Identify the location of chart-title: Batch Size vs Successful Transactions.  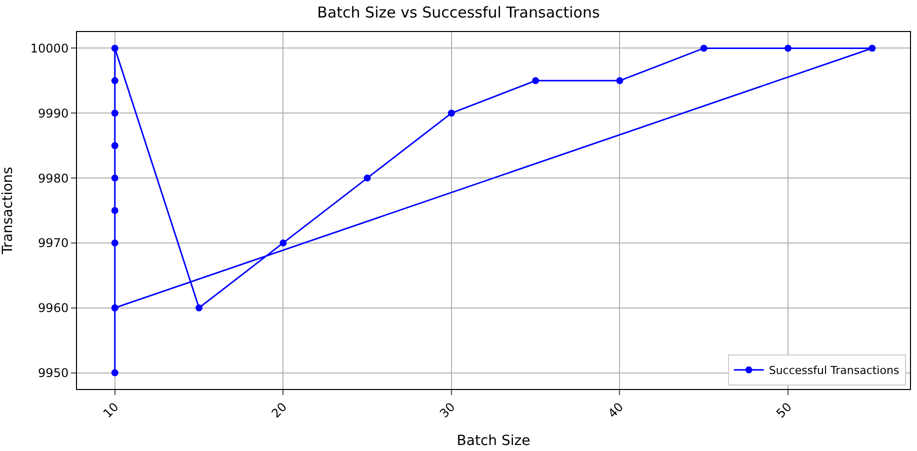
(458, 12).